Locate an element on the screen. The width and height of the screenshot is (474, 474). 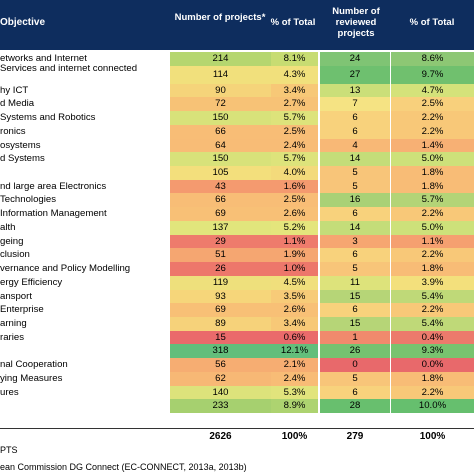
objective-label: Information Management is located at coordinates (53, 214).